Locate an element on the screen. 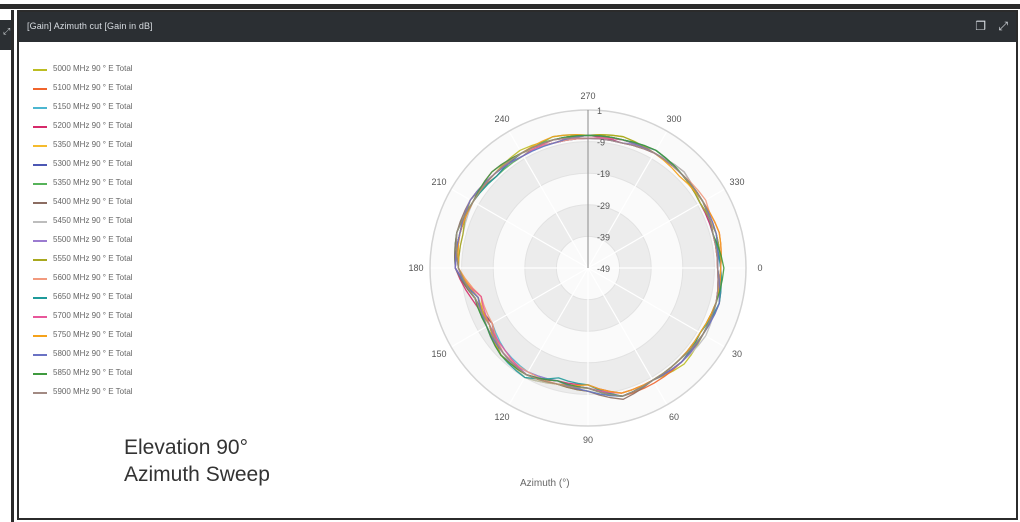  legend-label: 5850 MHz 90 ° E Total is located at coordinates (93, 372).